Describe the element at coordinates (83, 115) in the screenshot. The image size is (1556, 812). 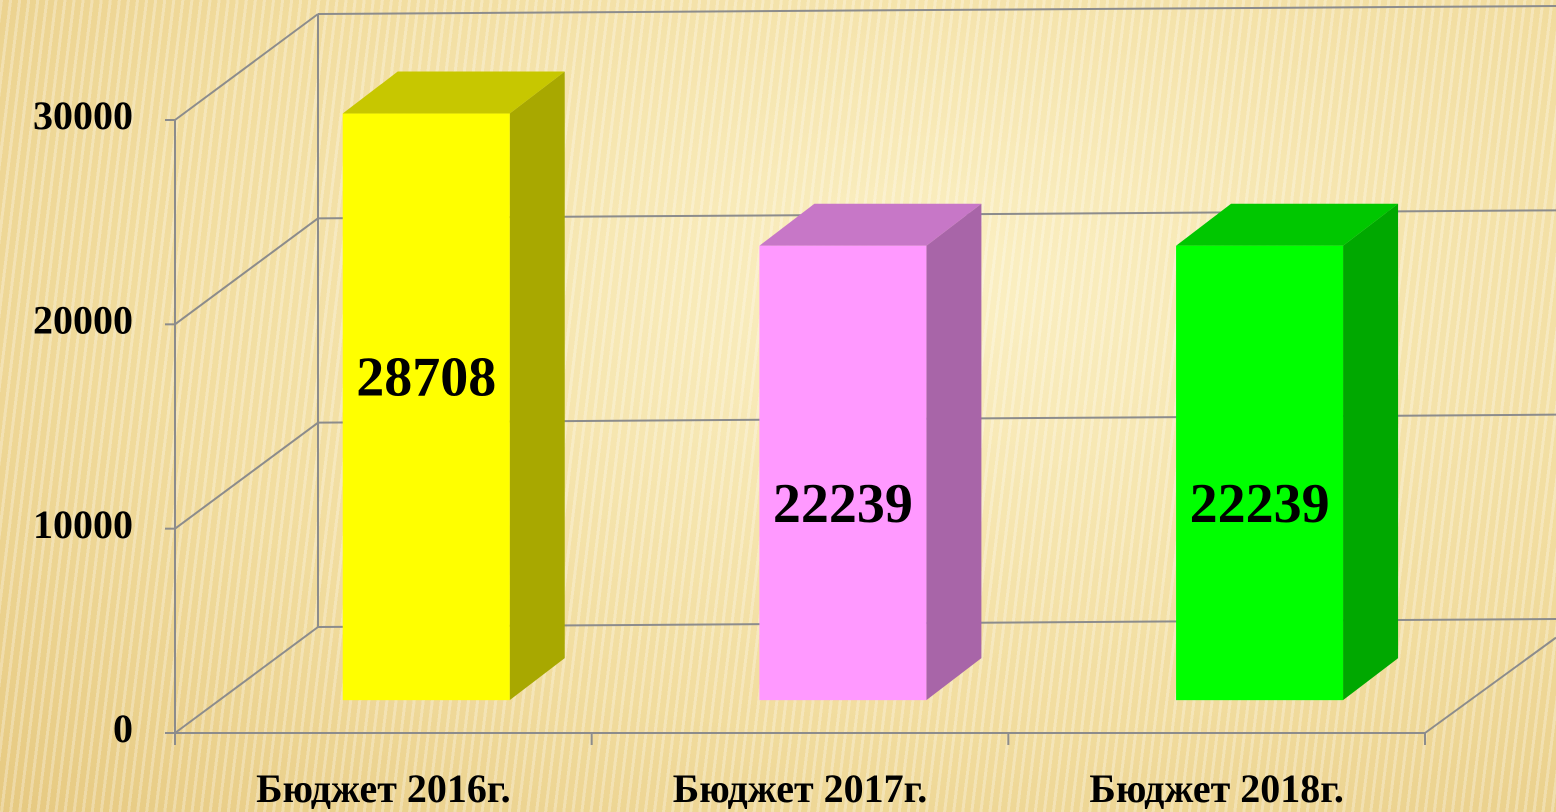
I see `y-tick-label: 30000` at that location.